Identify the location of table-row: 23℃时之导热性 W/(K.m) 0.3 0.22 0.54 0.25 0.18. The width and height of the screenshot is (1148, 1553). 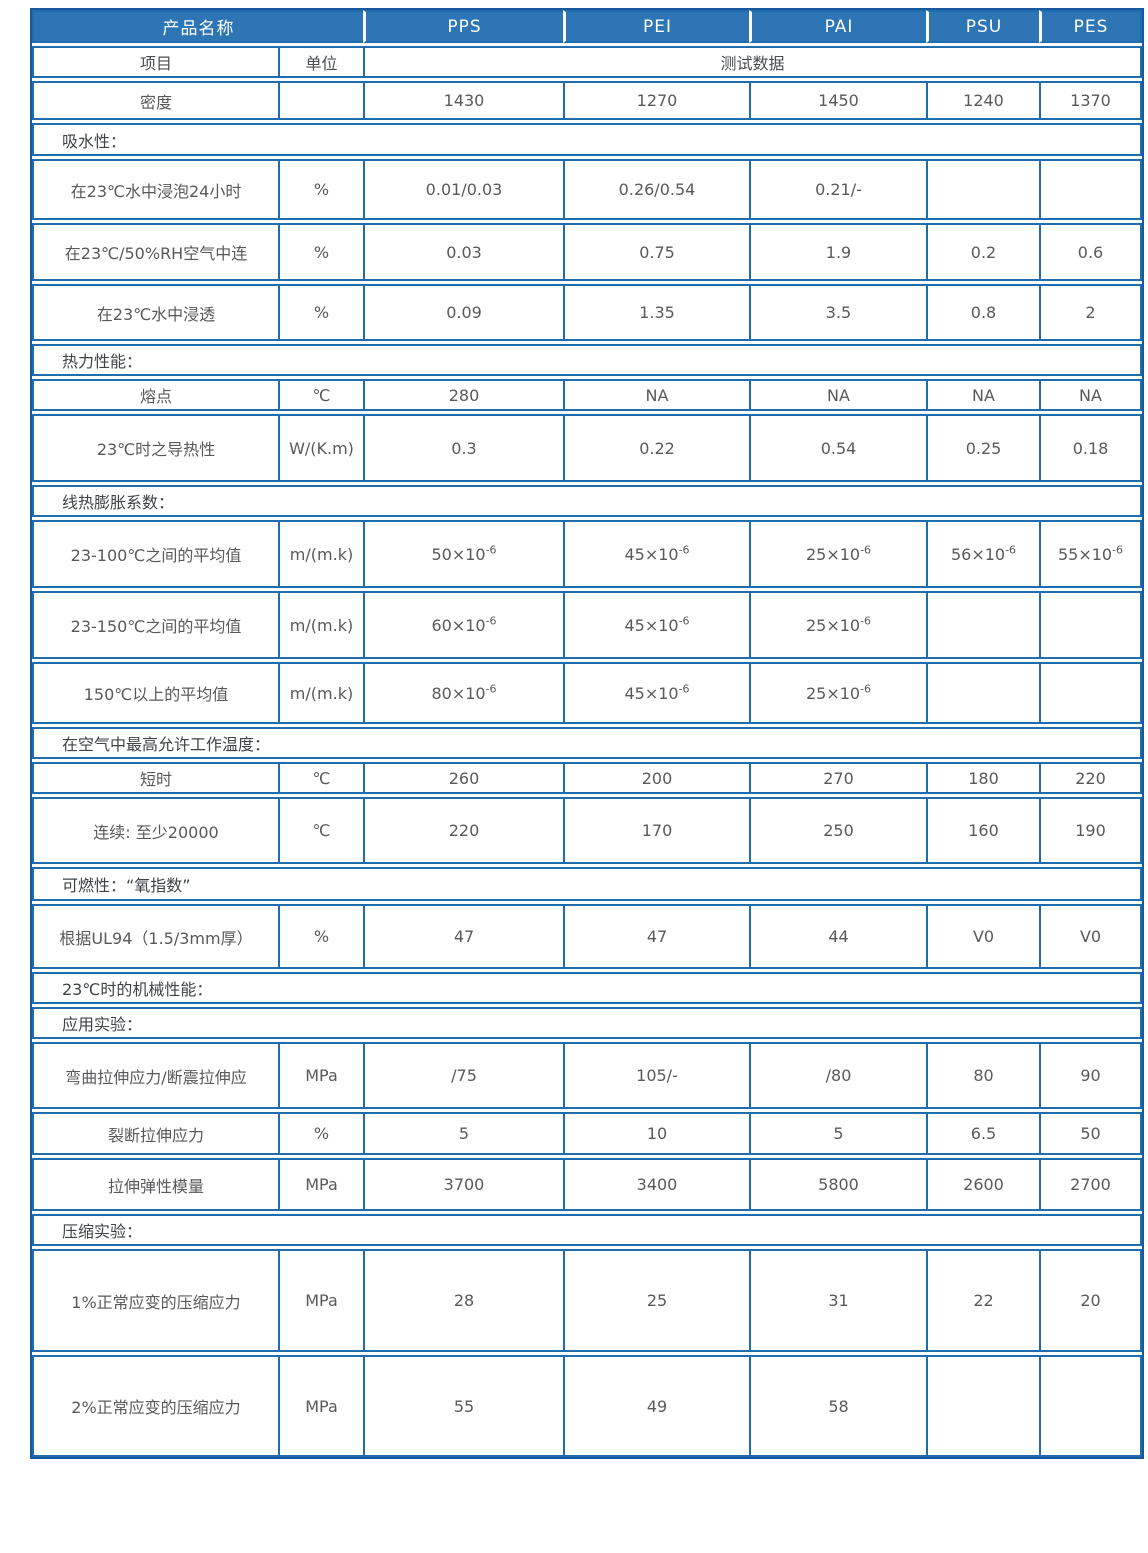
(587, 448).